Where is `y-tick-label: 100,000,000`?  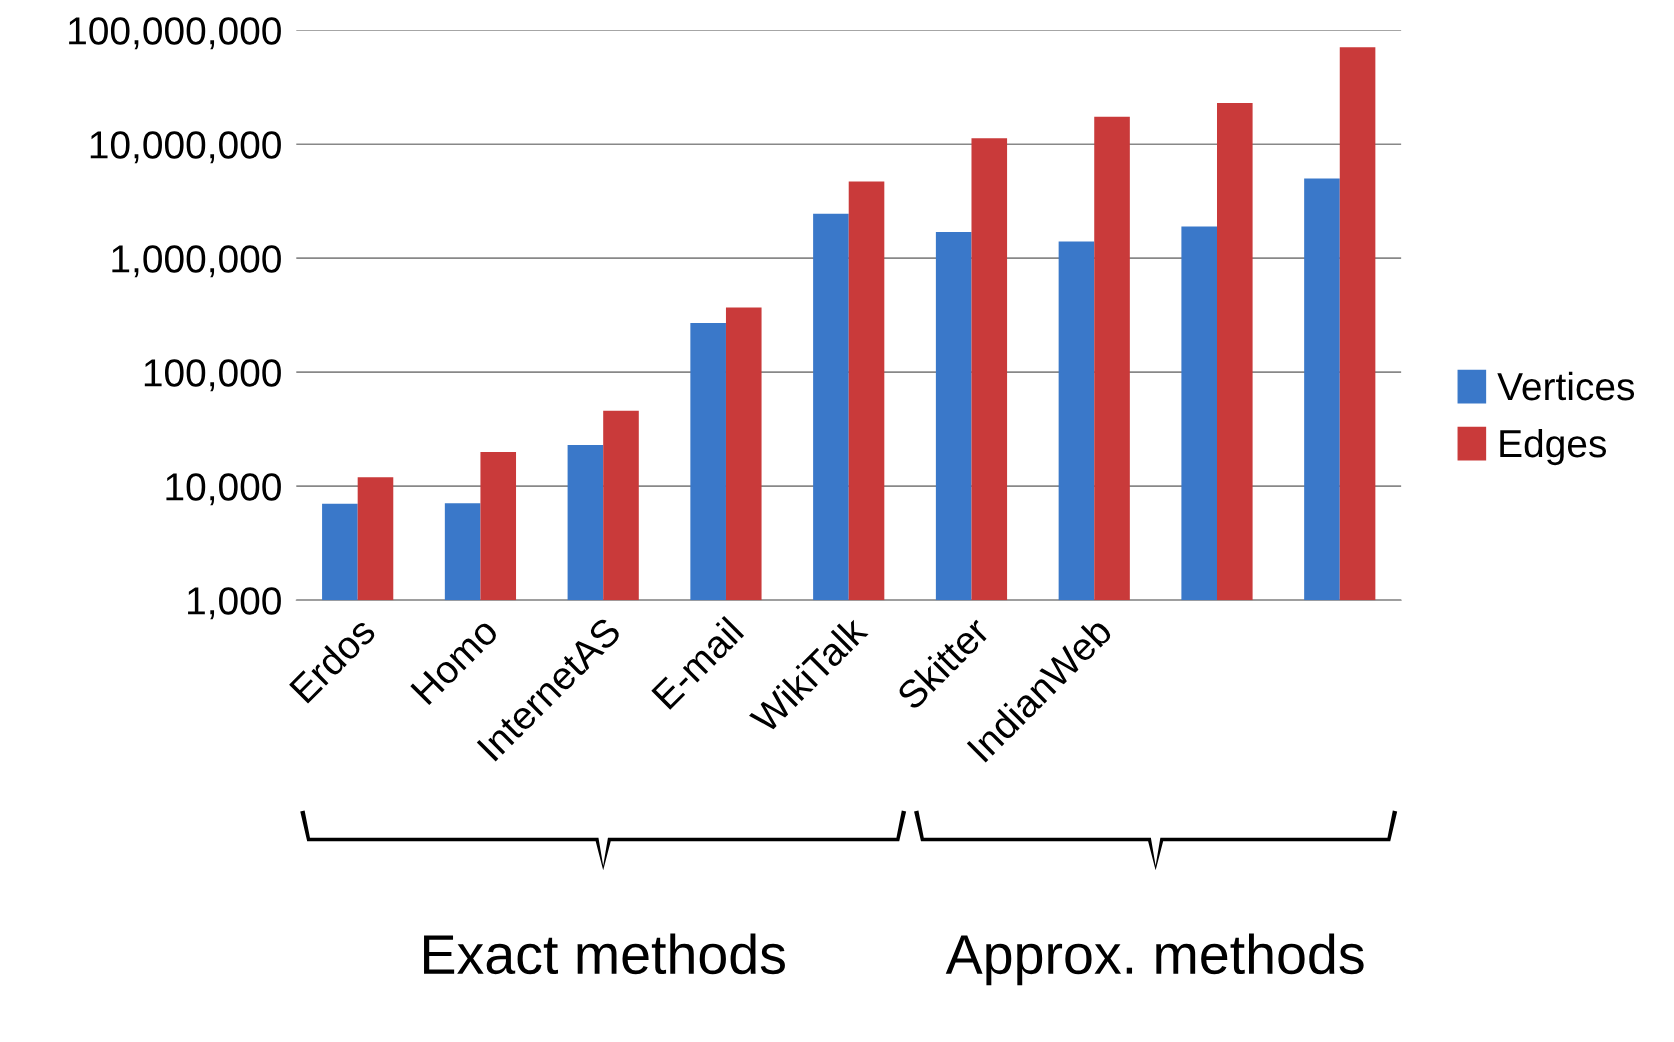
y-tick-label: 100,000,000 is located at coordinates (175, 33).